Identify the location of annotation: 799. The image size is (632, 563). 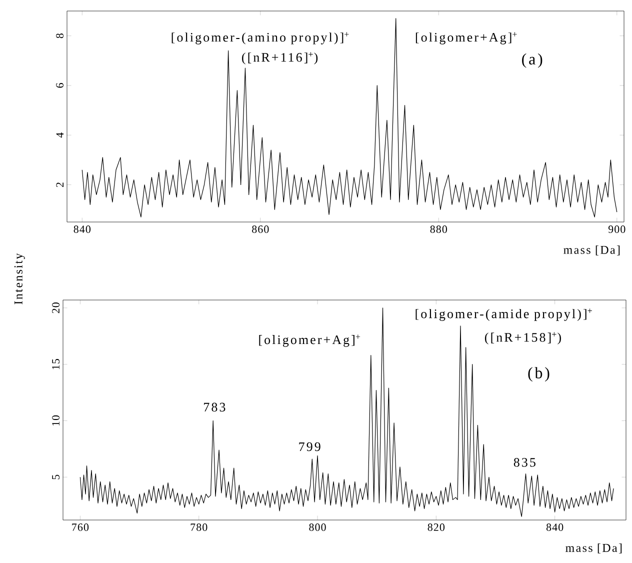
(309, 447).